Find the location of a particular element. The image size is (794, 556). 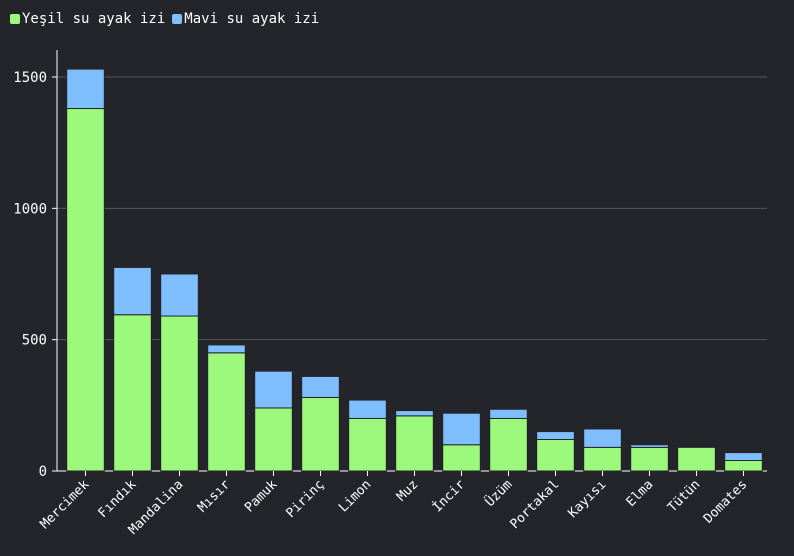

y-tick-label-0: 0 is located at coordinates (43, 472).